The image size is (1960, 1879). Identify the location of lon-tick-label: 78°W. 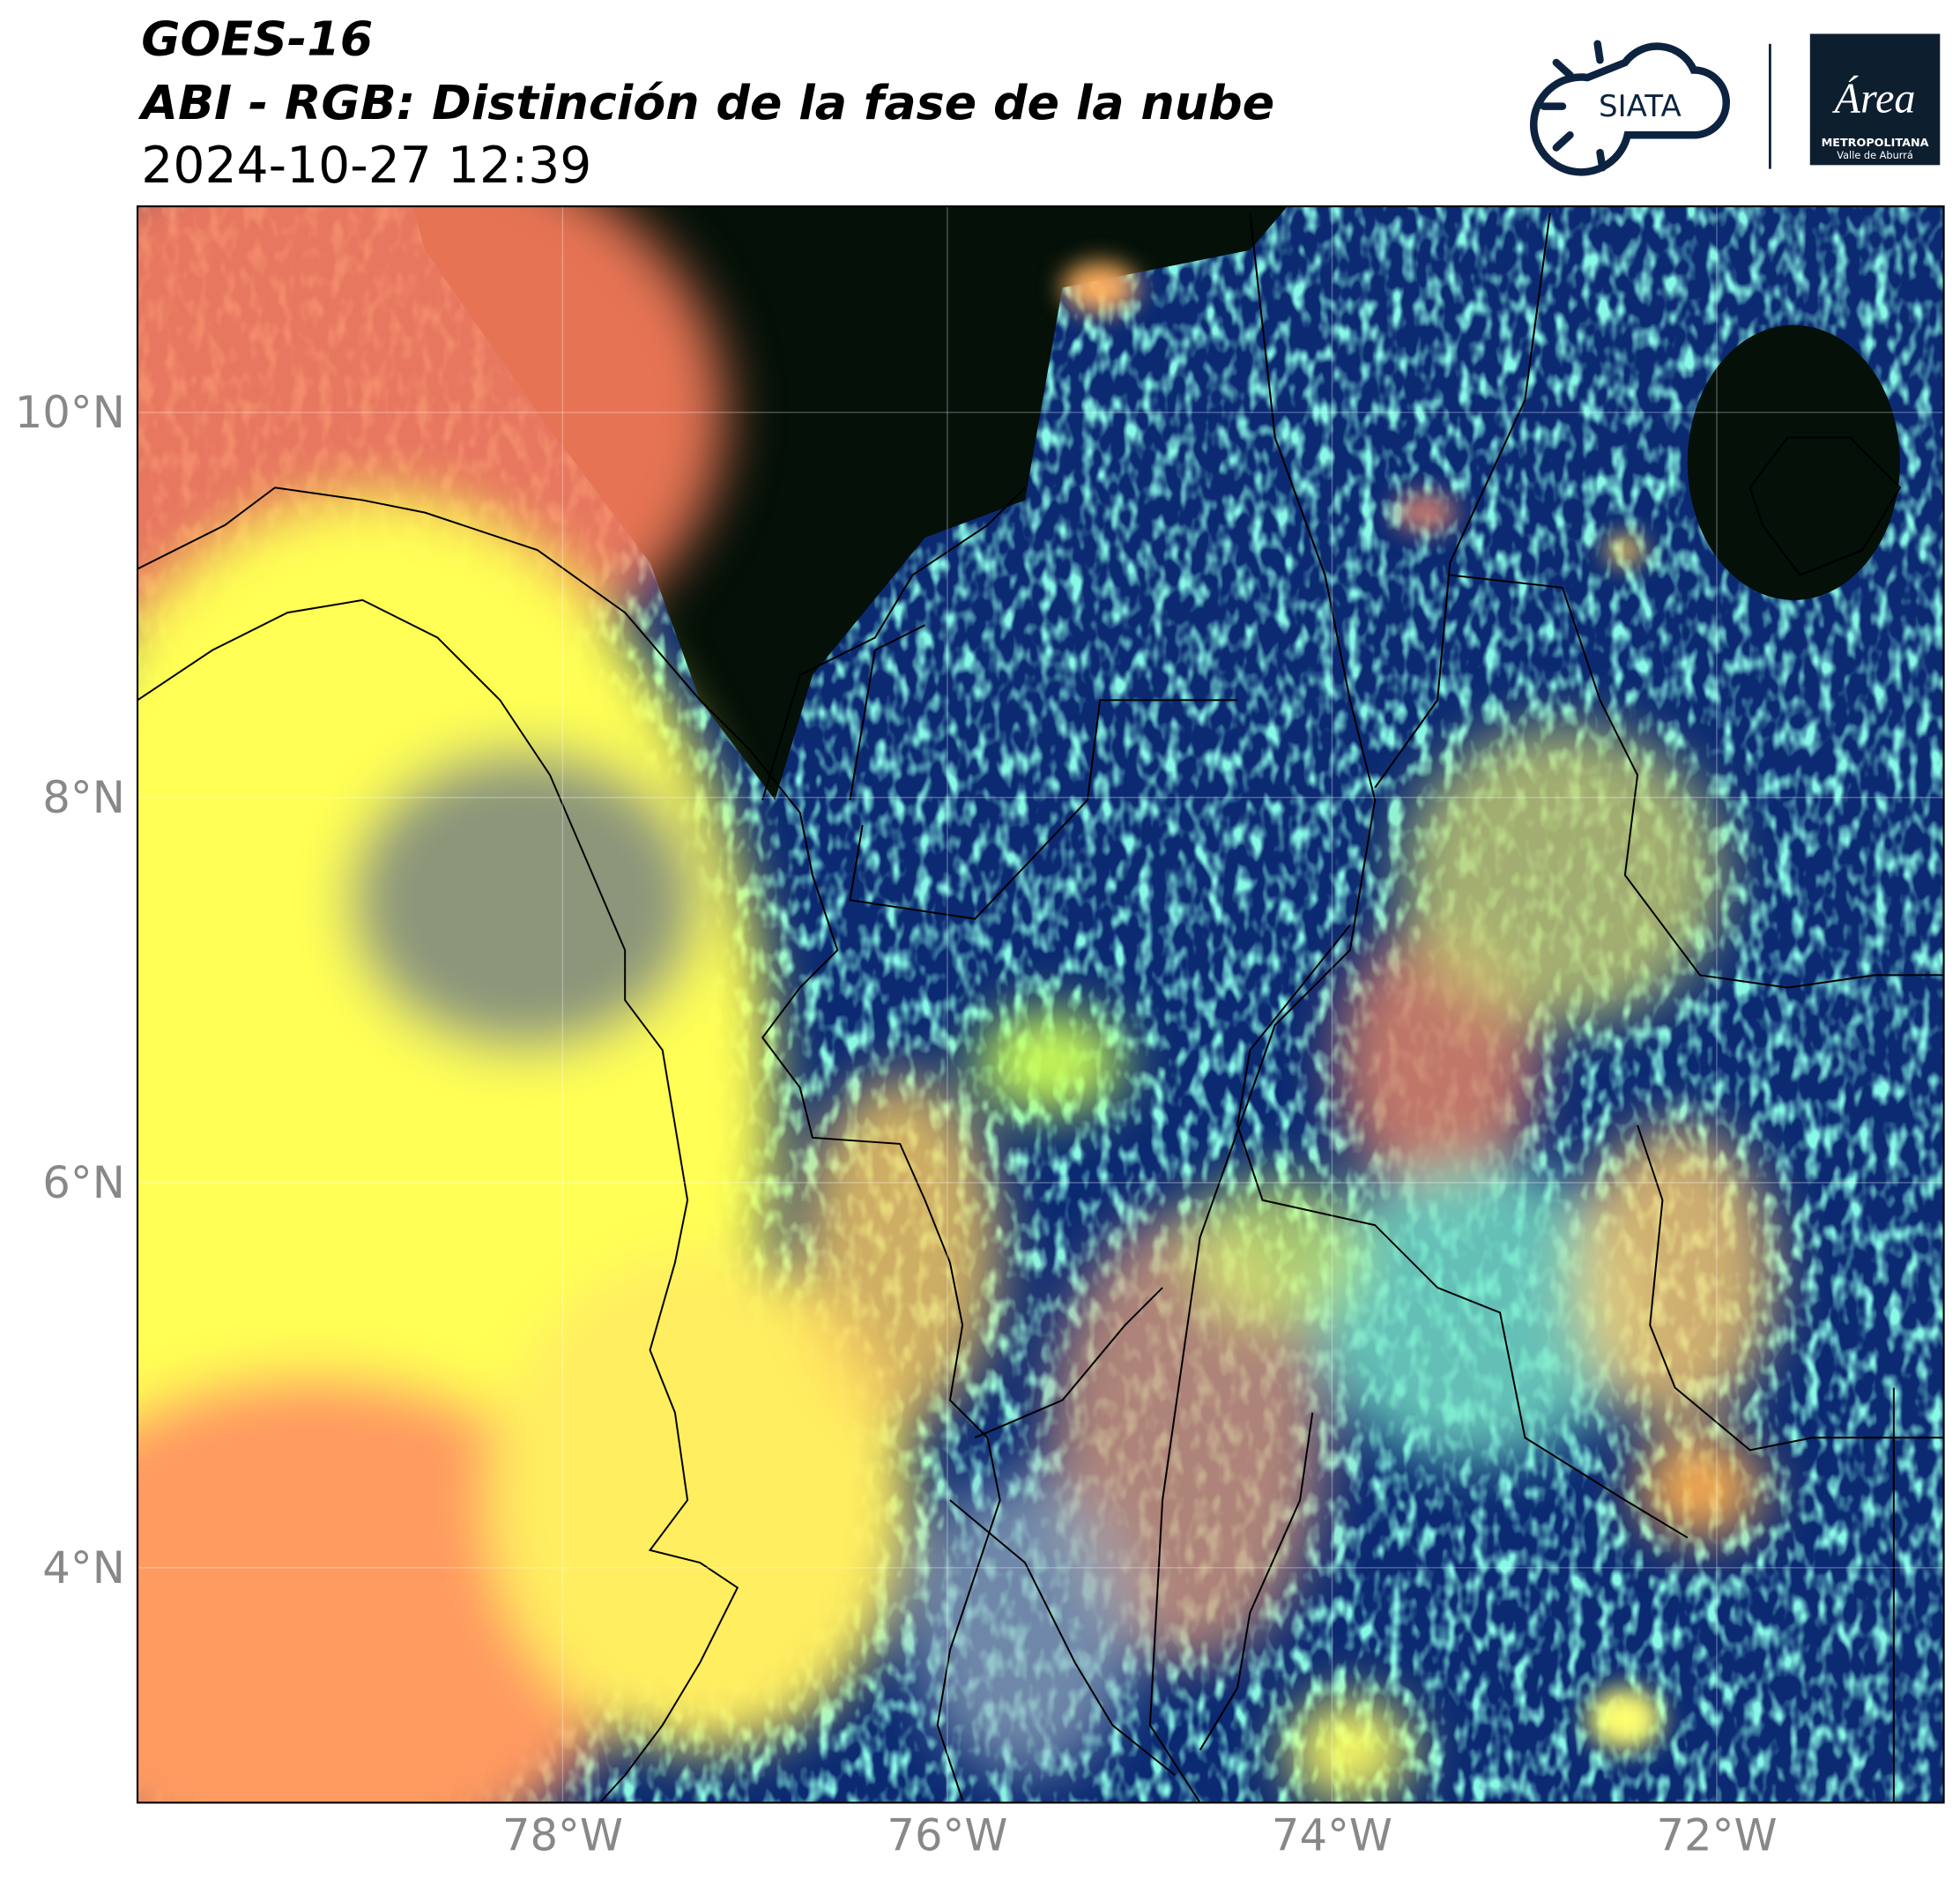
(562, 1835).